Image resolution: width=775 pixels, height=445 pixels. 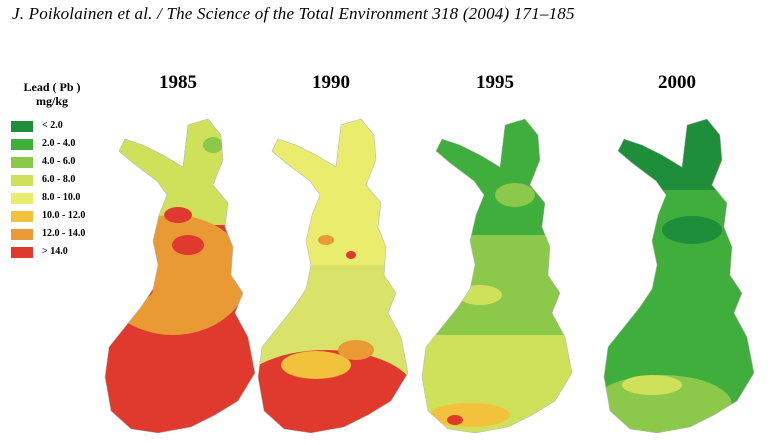 I want to click on map-1985, so click(x=180, y=276).